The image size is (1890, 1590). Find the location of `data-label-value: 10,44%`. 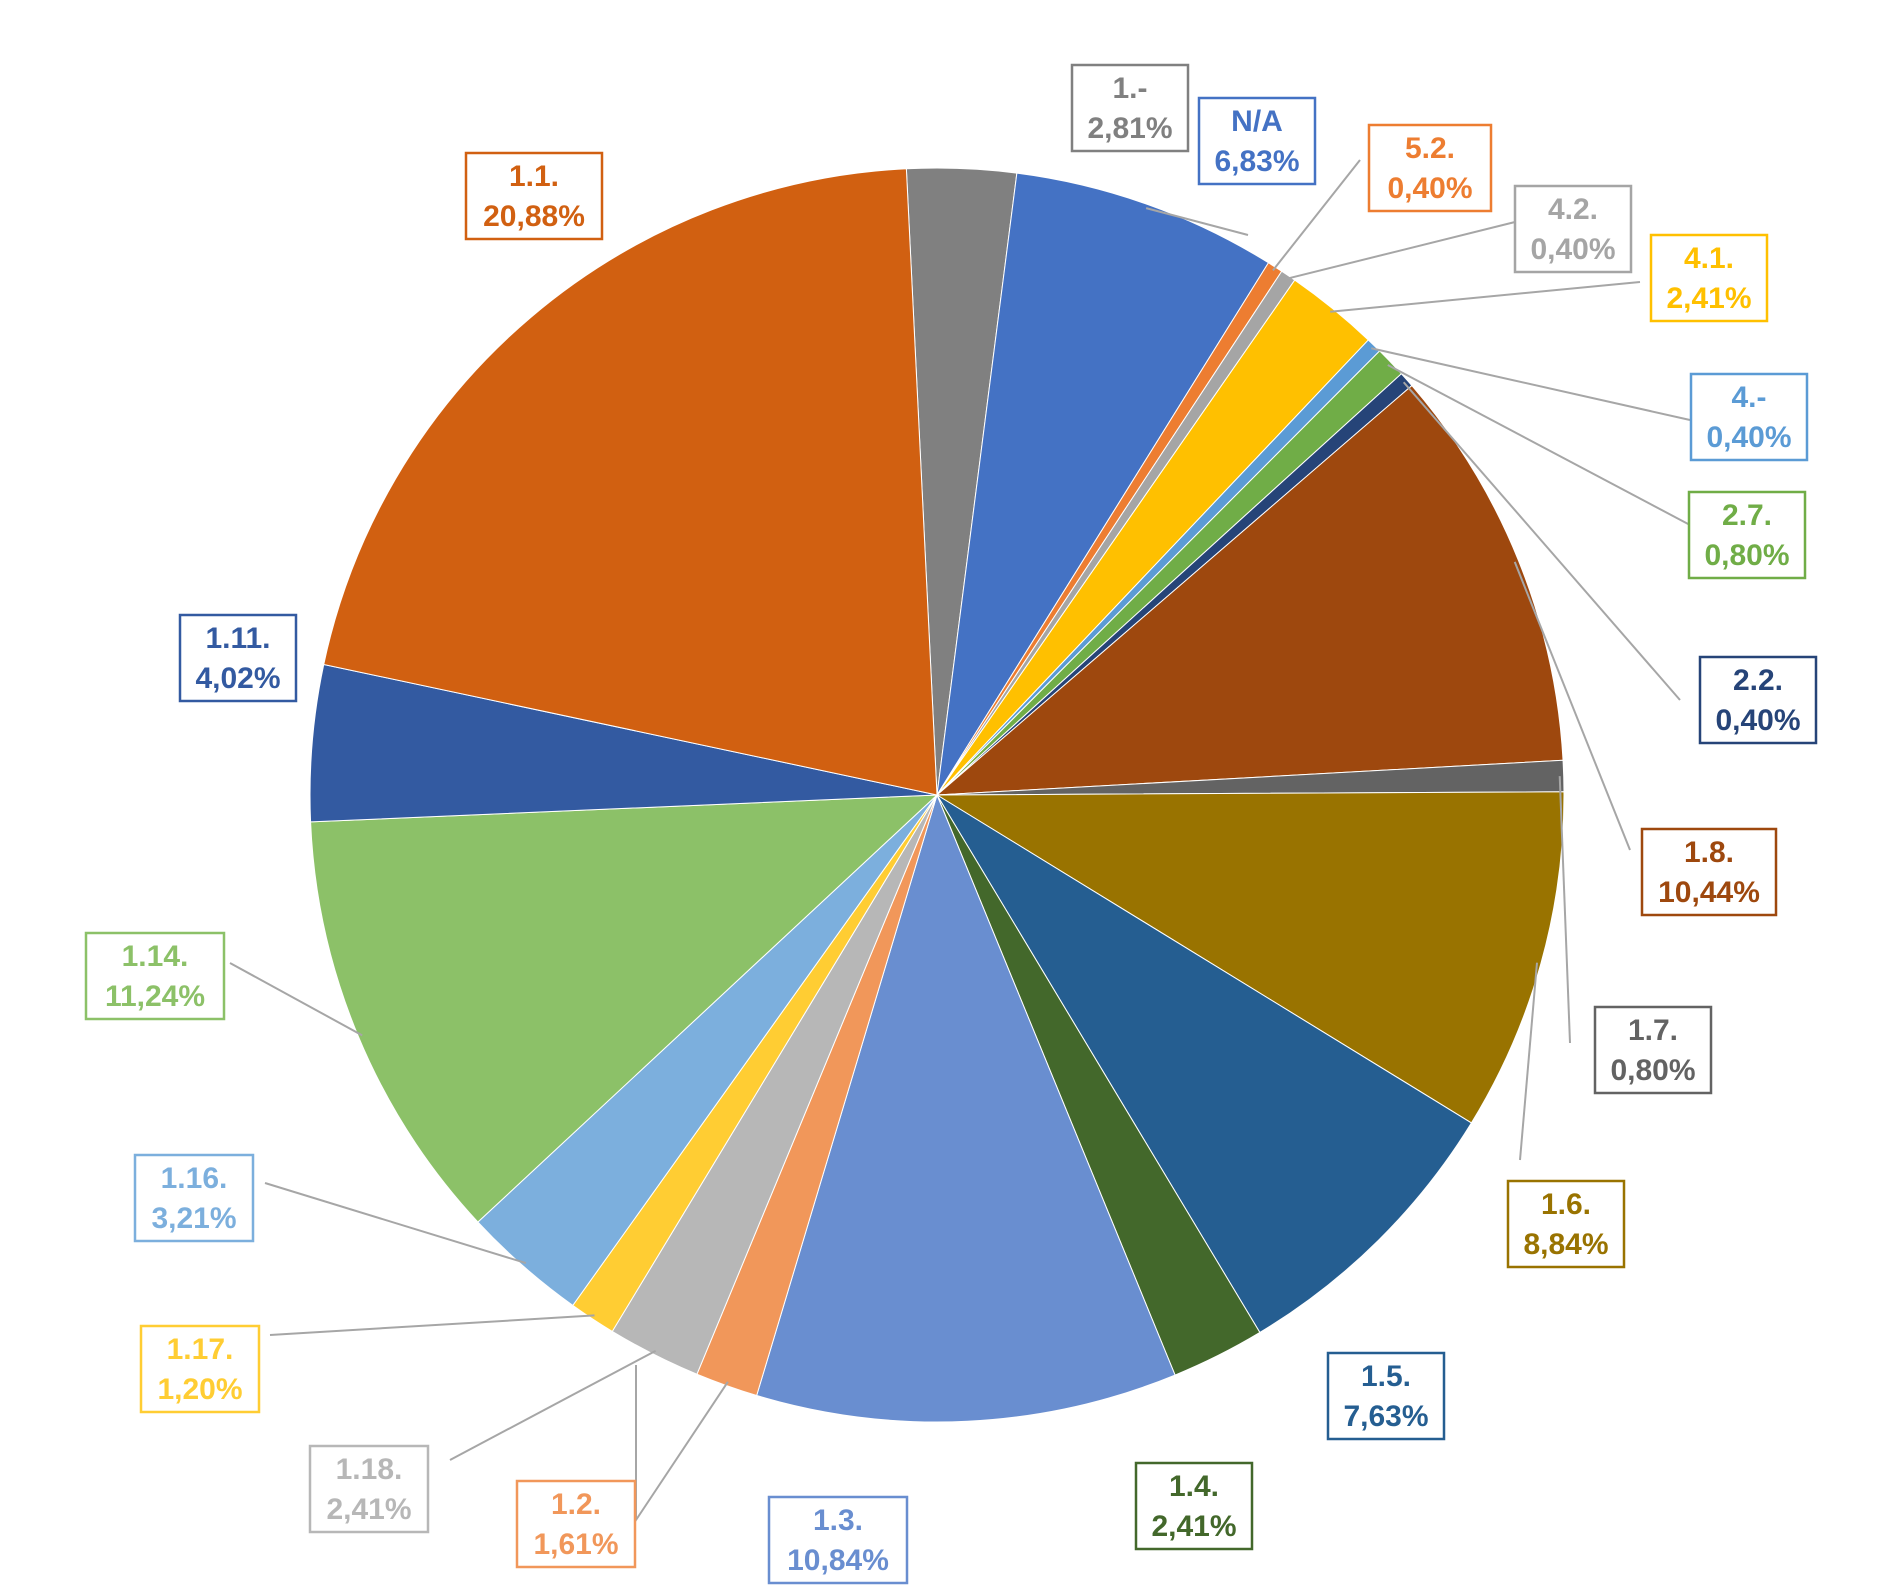

data-label-value: 10,44% is located at coordinates (1709, 892).